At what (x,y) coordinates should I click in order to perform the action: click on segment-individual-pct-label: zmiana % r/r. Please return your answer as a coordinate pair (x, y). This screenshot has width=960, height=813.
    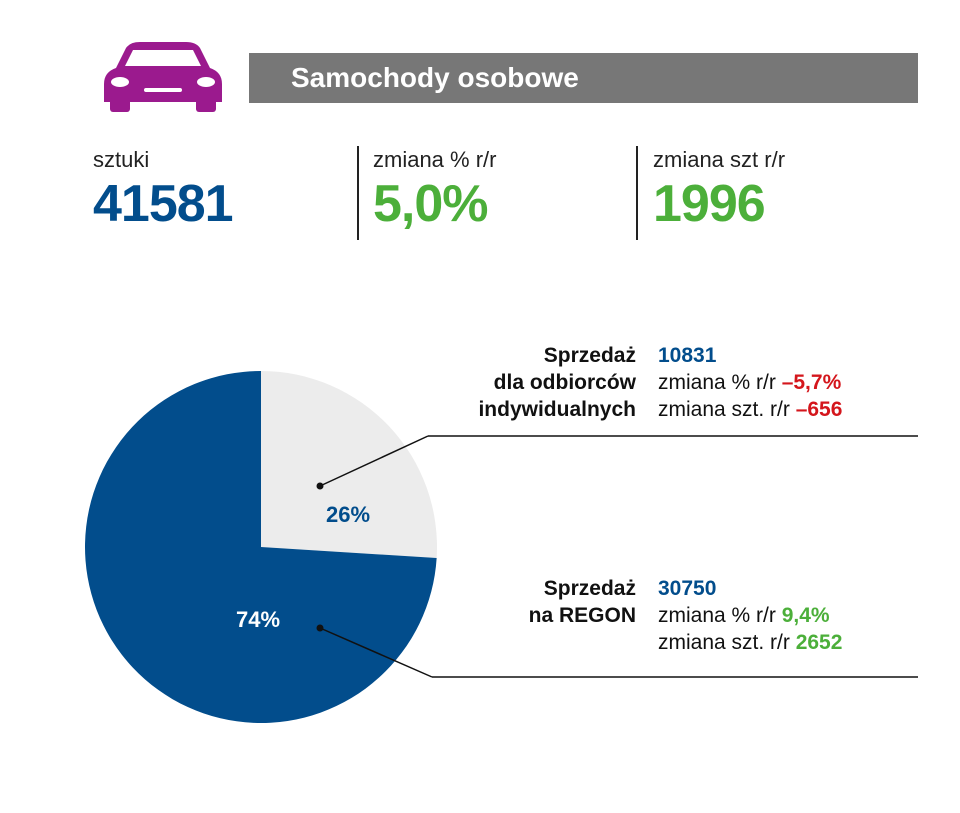
    Looking at the image, I should click on (717, 382).